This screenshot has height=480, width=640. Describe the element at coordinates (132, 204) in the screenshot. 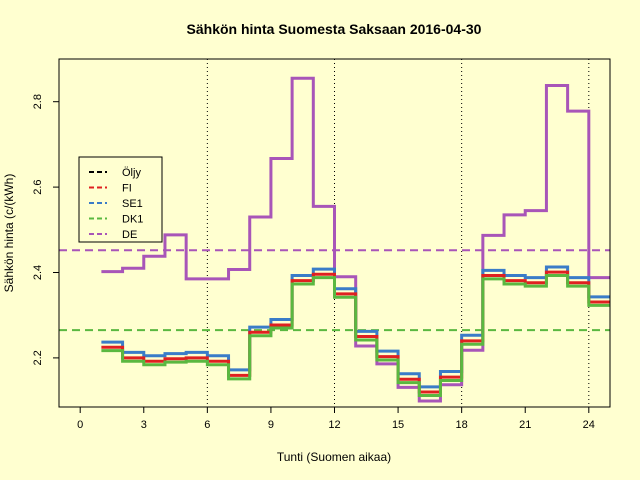

I see `legend-label: SE1` at that location.